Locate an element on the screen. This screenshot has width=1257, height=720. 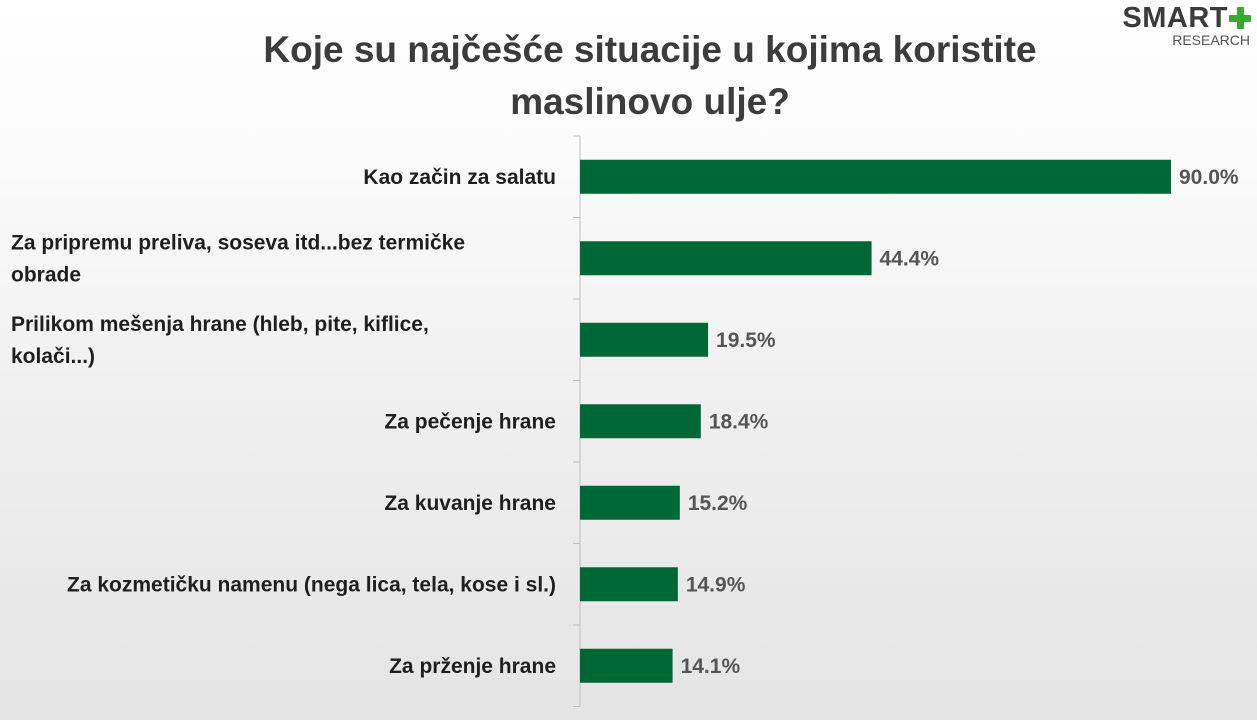
logo-brand-text: SMART is located at coordinates (1175, 18).